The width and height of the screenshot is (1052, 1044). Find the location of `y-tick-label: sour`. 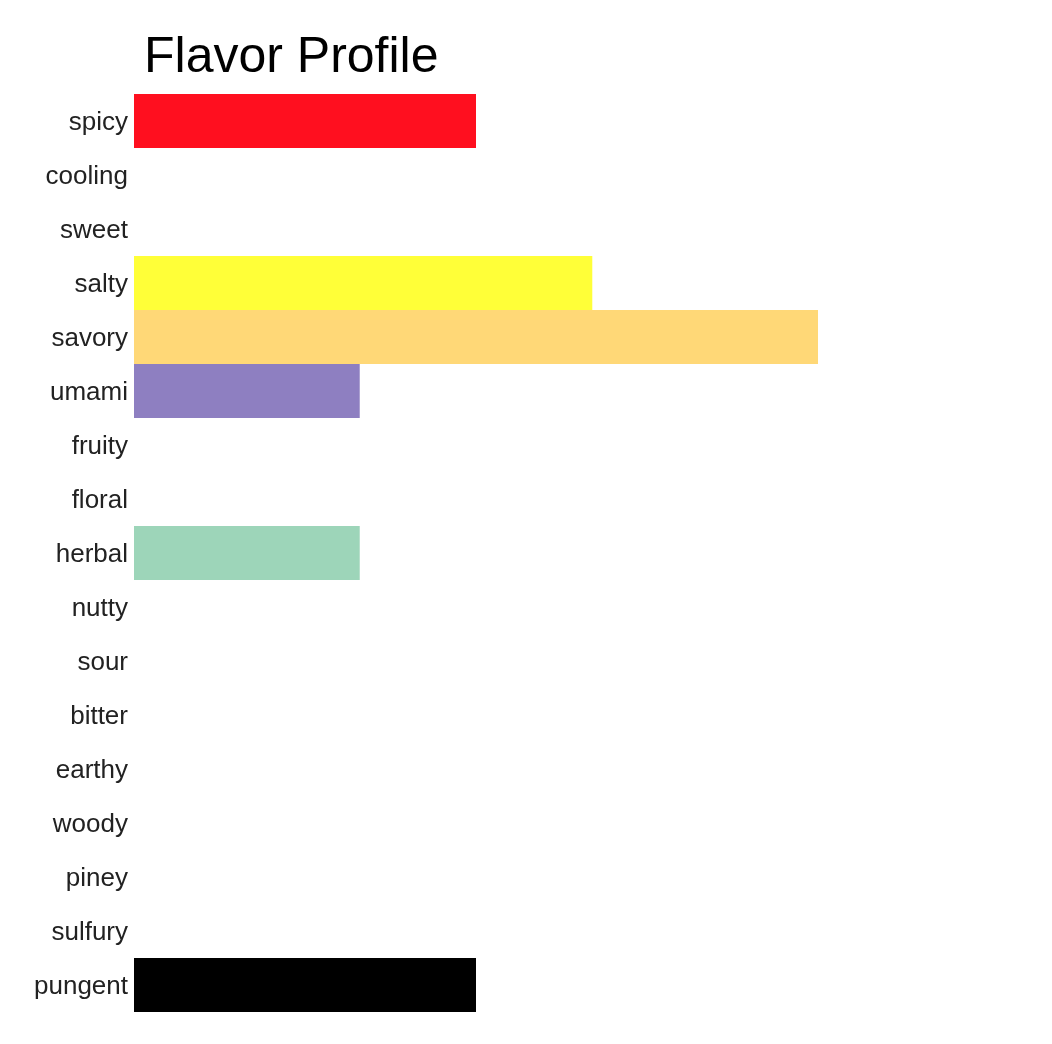

y-tick-label: sour is located at coordinates (103, 661).